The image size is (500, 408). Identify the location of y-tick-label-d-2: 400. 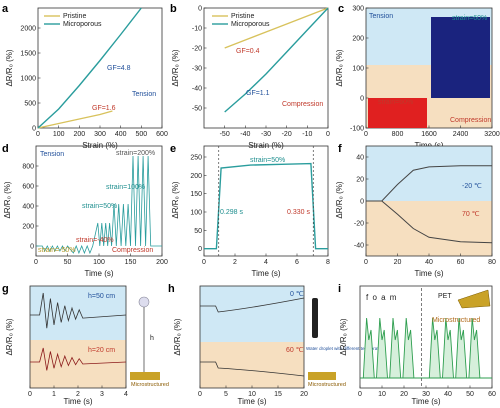
(28, 207).